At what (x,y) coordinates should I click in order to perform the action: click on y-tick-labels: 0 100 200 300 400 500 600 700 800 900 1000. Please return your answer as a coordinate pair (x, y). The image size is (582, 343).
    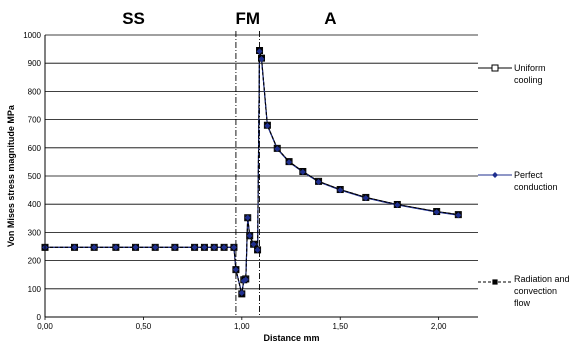
    Looking at the image, I should click on (32, 176).